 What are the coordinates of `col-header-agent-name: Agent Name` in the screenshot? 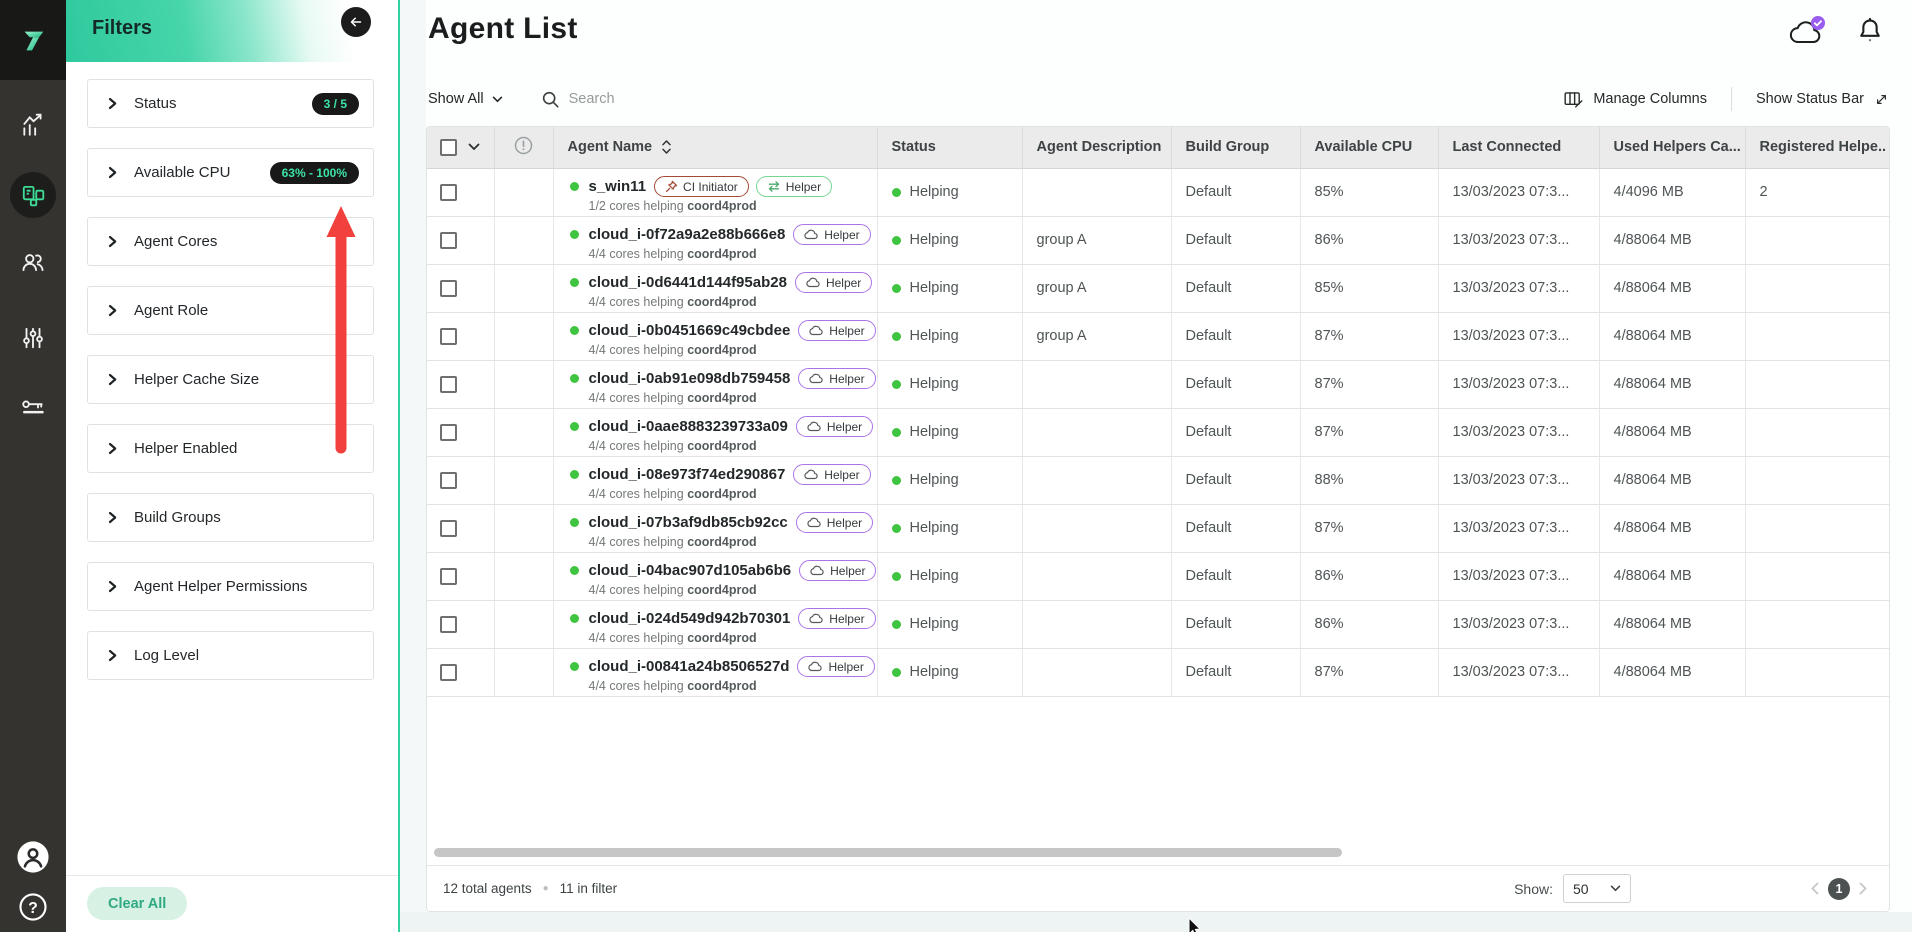 It's located at (715, 148).